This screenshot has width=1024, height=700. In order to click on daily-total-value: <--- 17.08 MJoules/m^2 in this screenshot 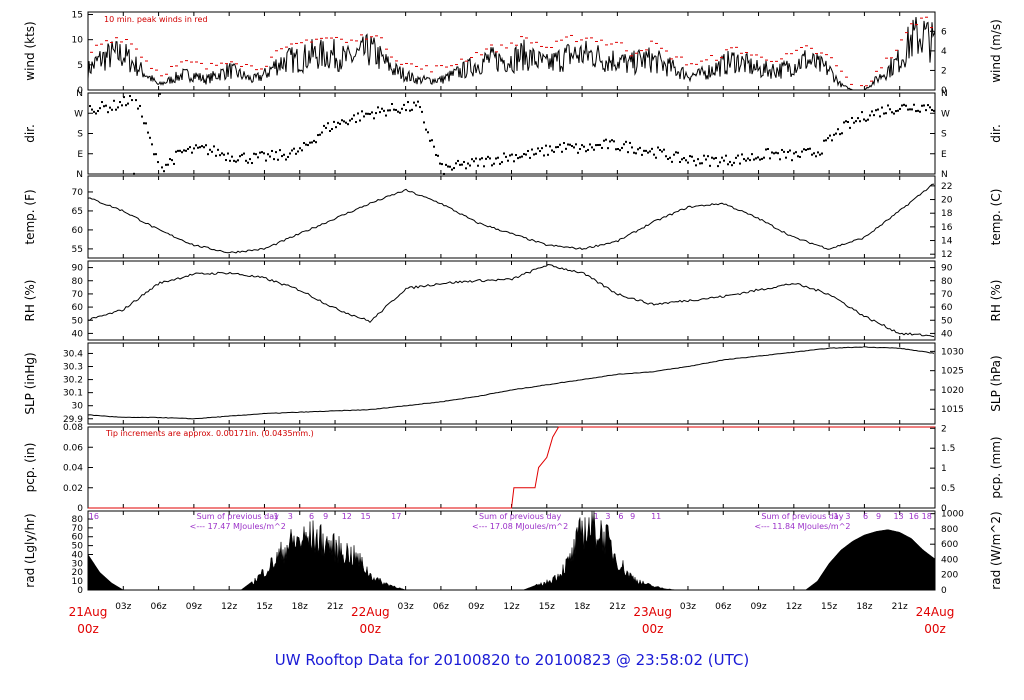, I will do `click(520, 526)`.